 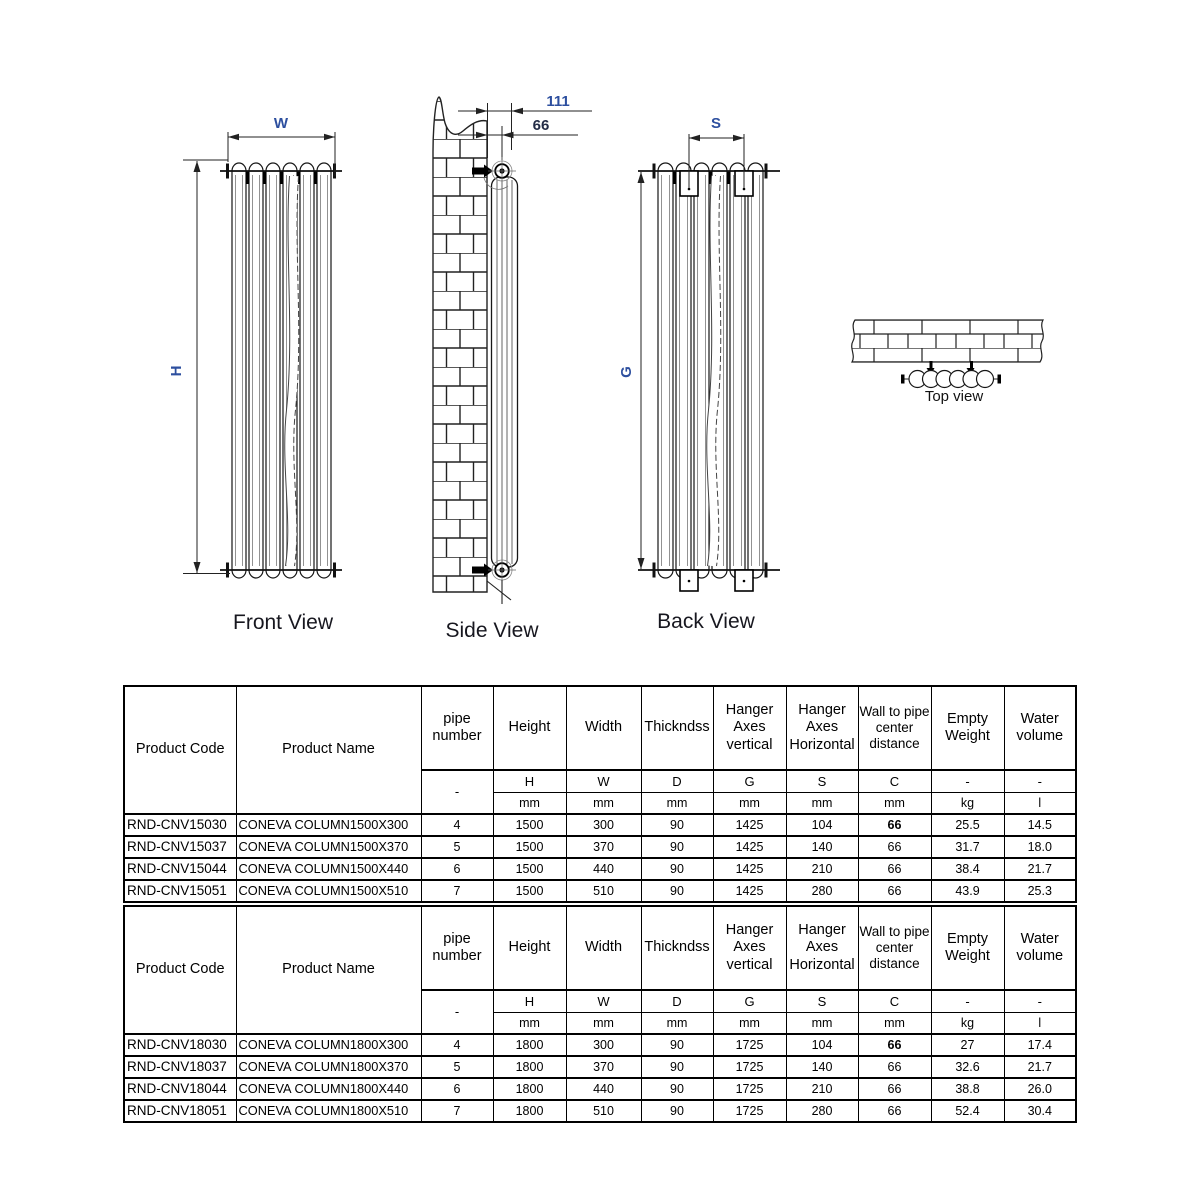 What do you see at coordinates (457, 891) in the screenshot?
I see `table-cell: 7` at bounding box center [457, 891].